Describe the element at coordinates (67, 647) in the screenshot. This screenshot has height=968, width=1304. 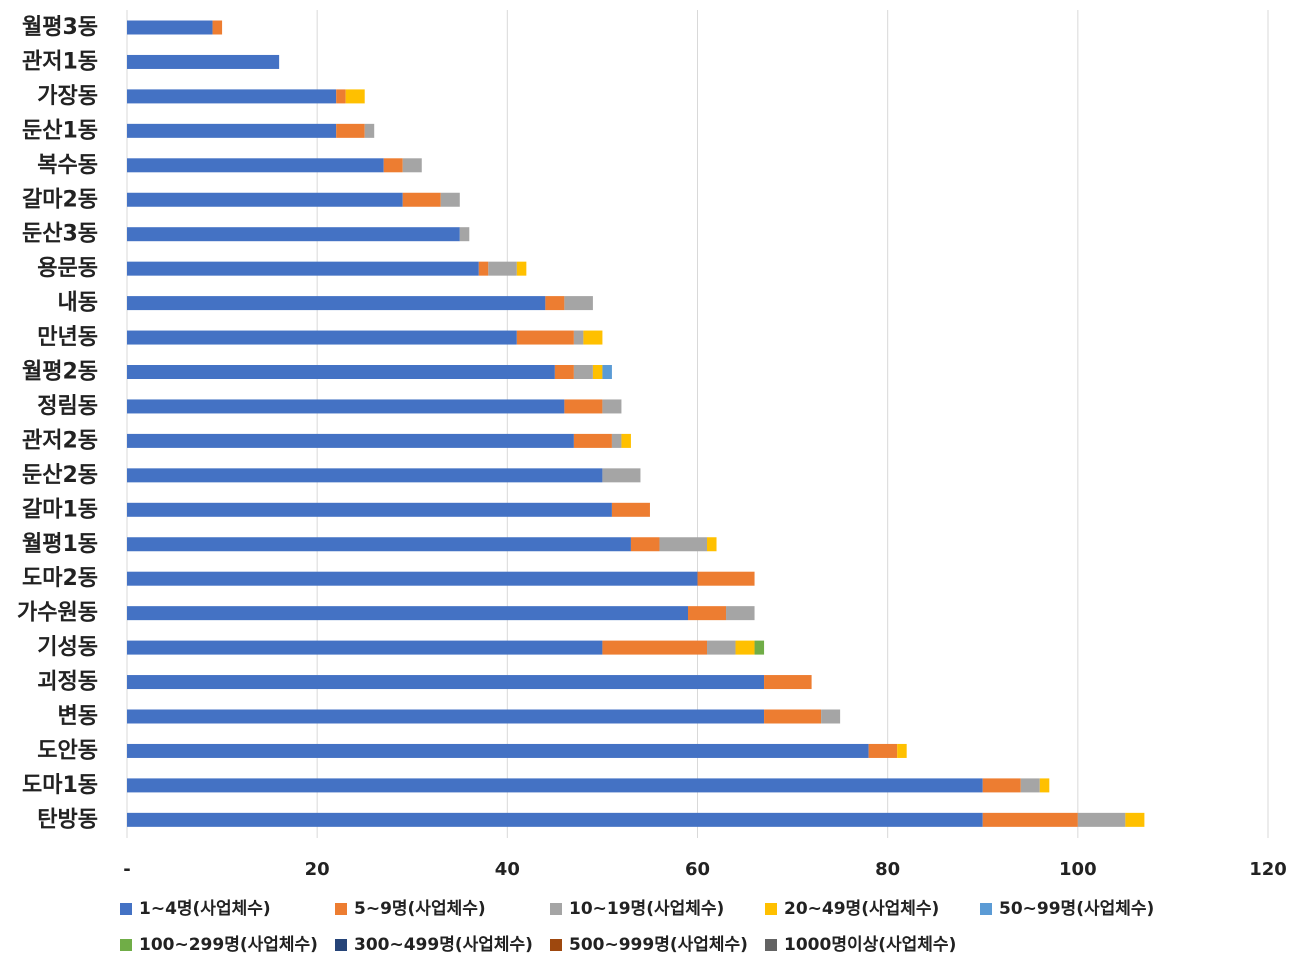
I see `category-label: 기성동` at that location.